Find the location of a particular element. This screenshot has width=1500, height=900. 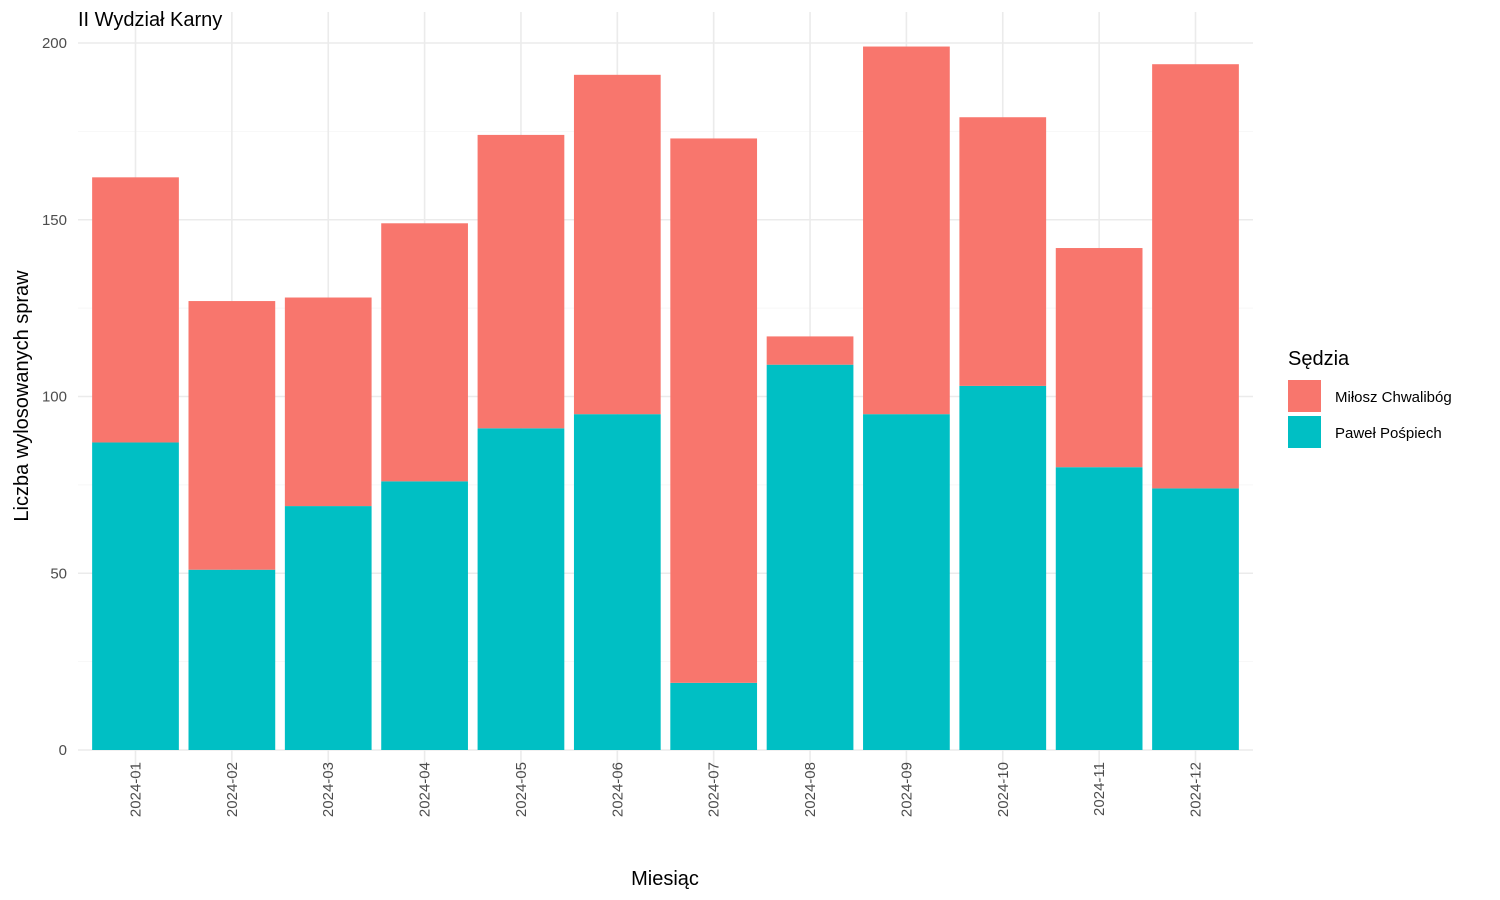

legend: Sędzia Miłosz Chwalibóg Paweł Pośpiech is located at coordinates (1370, 398).